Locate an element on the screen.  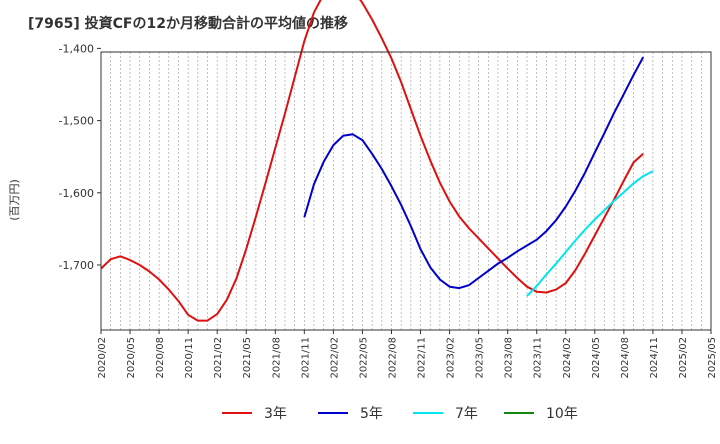
legend-label: 5年 is located at coordinates (371, 414).